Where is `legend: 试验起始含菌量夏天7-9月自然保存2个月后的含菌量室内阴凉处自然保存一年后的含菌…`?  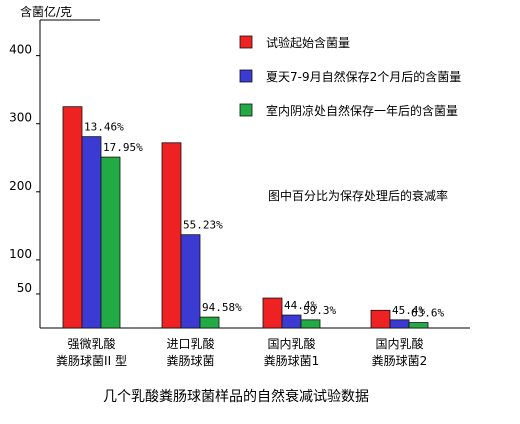
legend: 试验起始含菌量夏天7-9月自然保存2个月后的含菌量室内阴凉处自然保存一年后的含菌… is located at coordinates (350, 76).